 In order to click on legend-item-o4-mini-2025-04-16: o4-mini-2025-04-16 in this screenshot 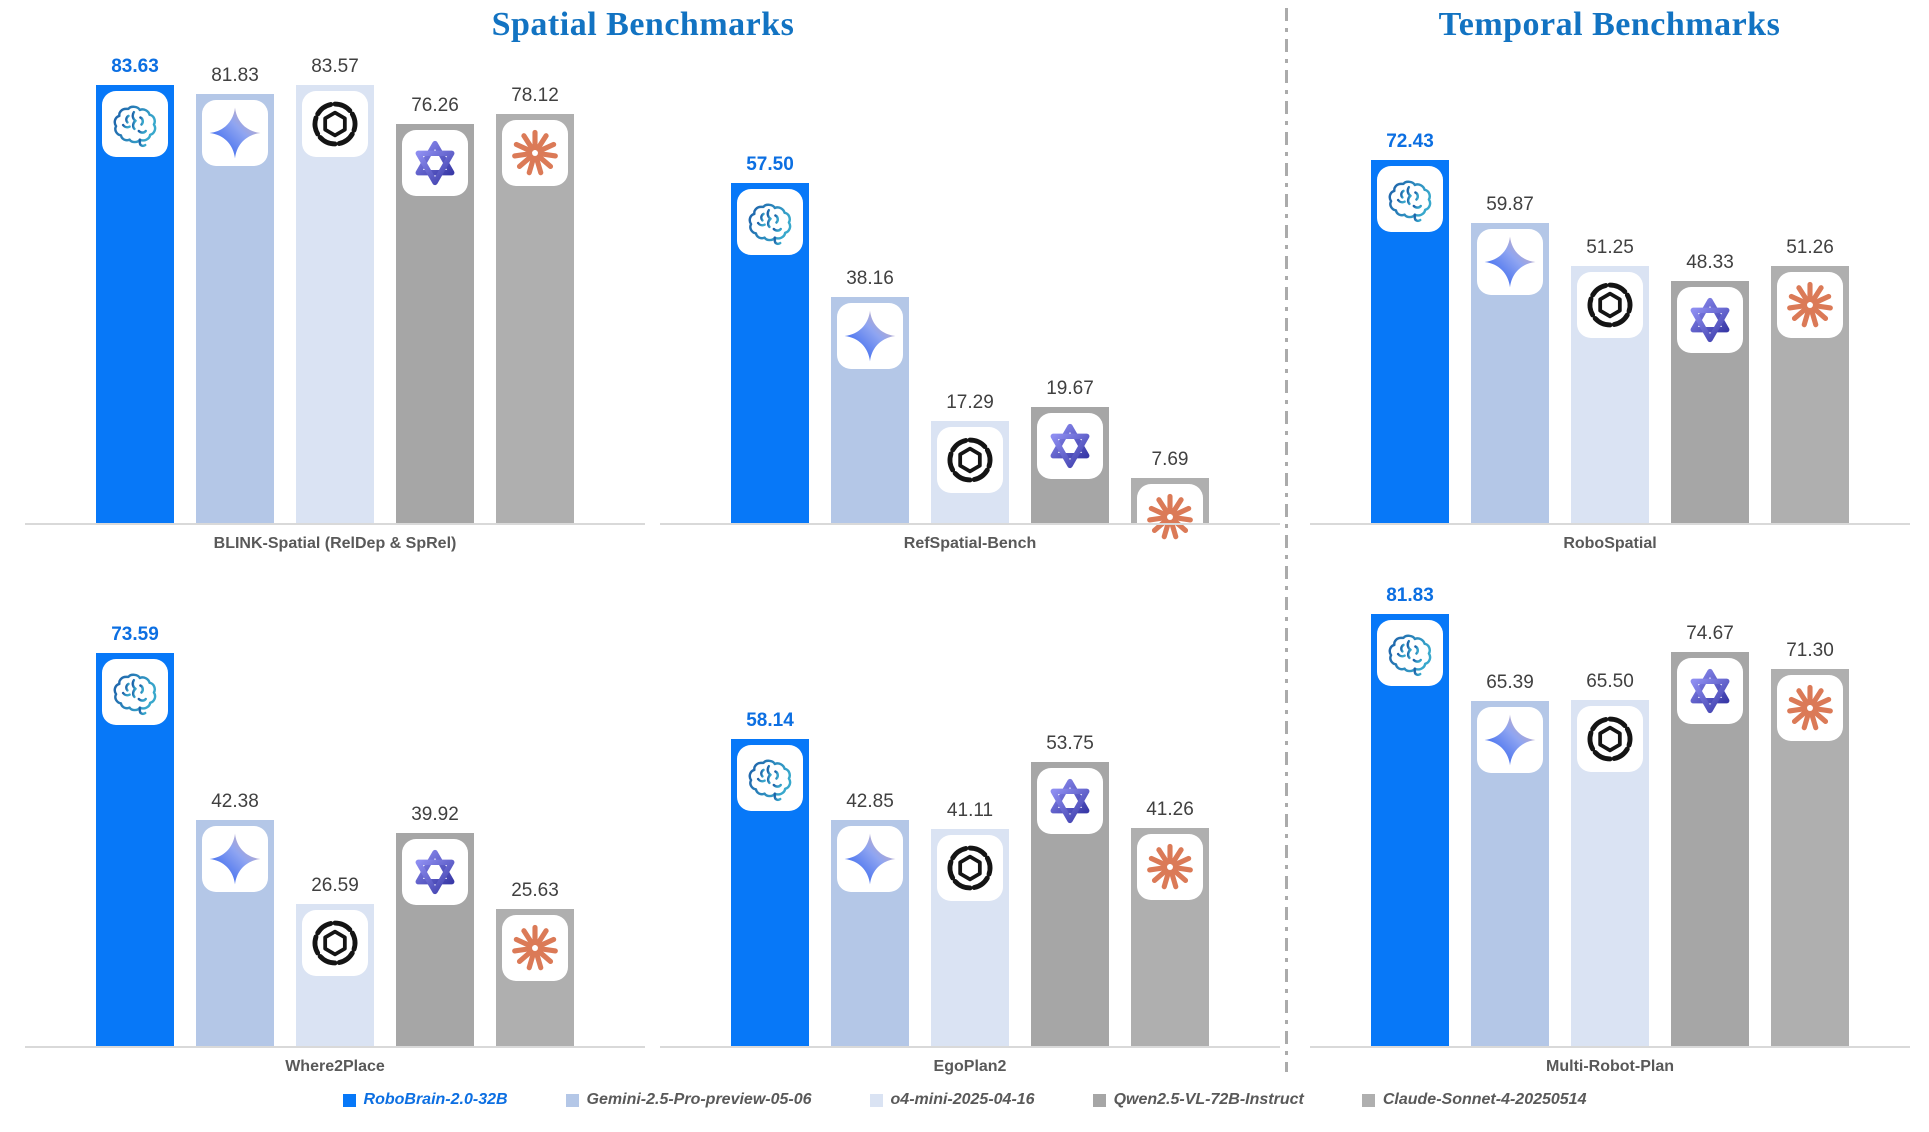, I will do `click(952, 1100)`.